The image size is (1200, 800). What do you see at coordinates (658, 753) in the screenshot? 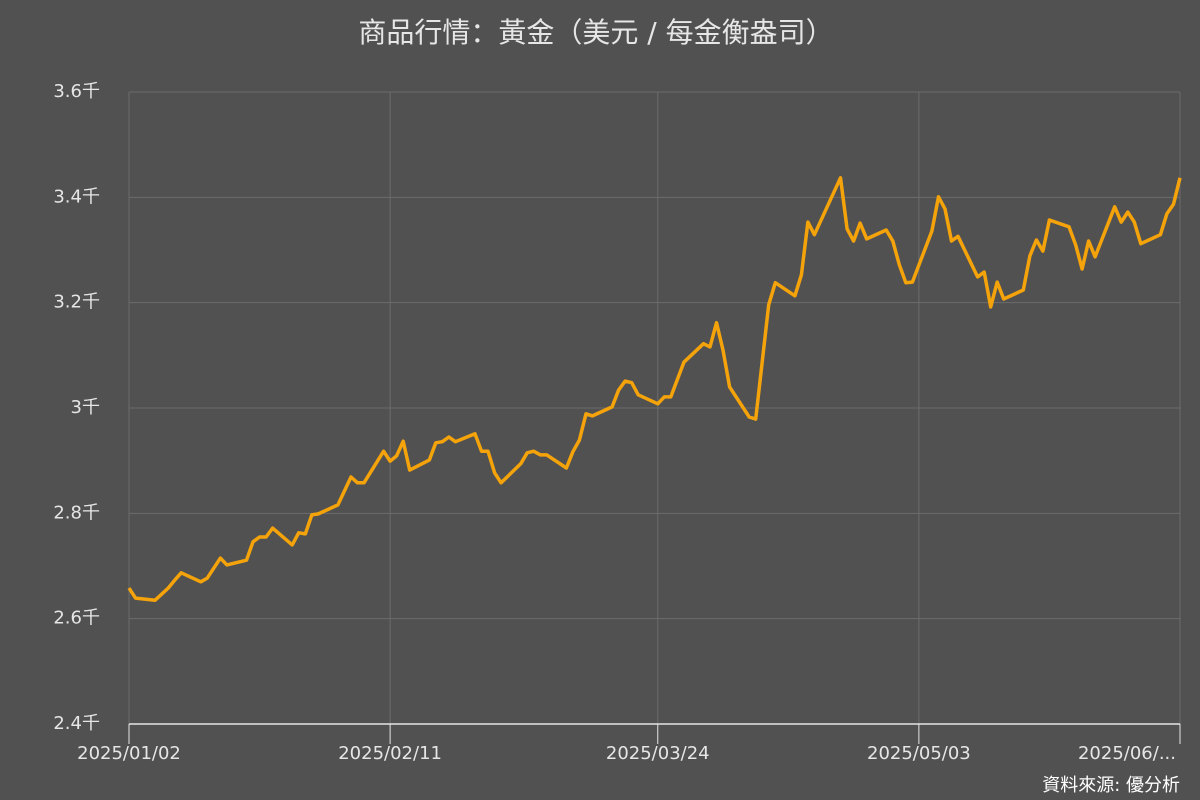
I see `x-tick-label: 2025/03/24` at bounding box center [658, 753].